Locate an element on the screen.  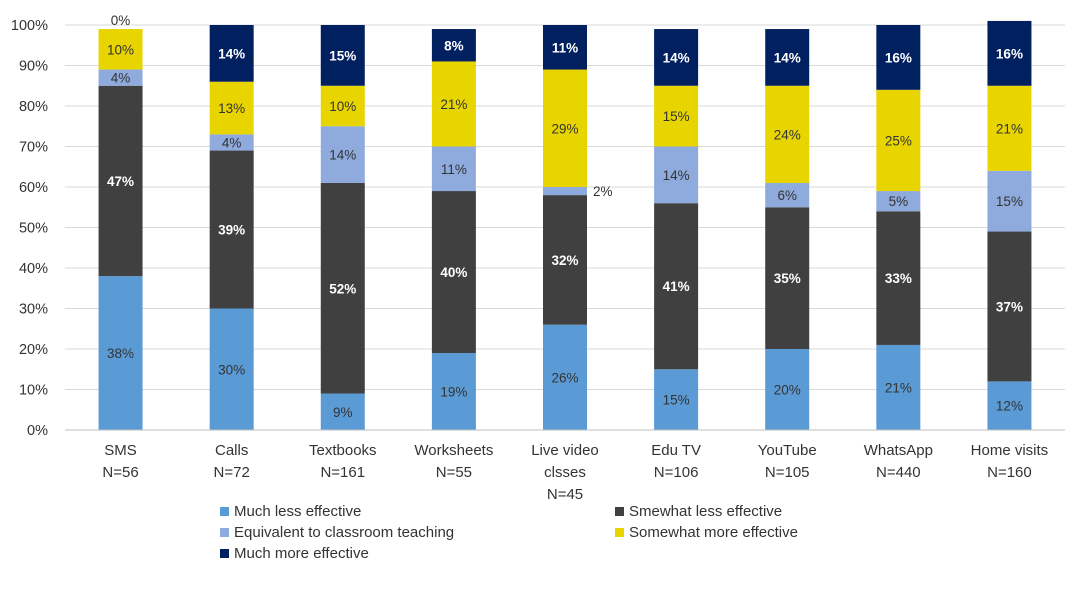
legend-item: Equivalent to classroom teaching is located at coordinates (337, 532).